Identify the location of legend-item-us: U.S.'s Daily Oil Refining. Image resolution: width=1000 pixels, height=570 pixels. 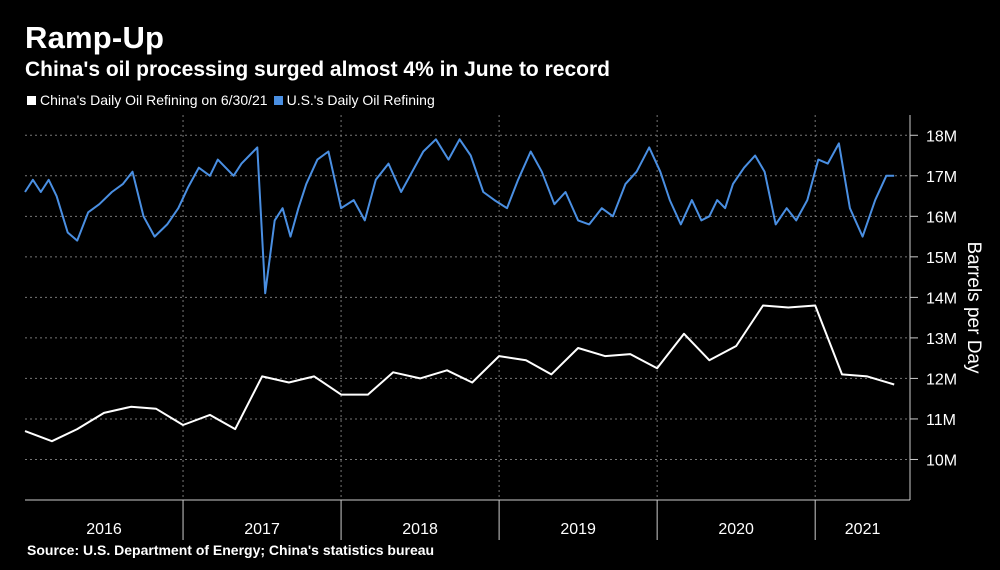
(354, 100).